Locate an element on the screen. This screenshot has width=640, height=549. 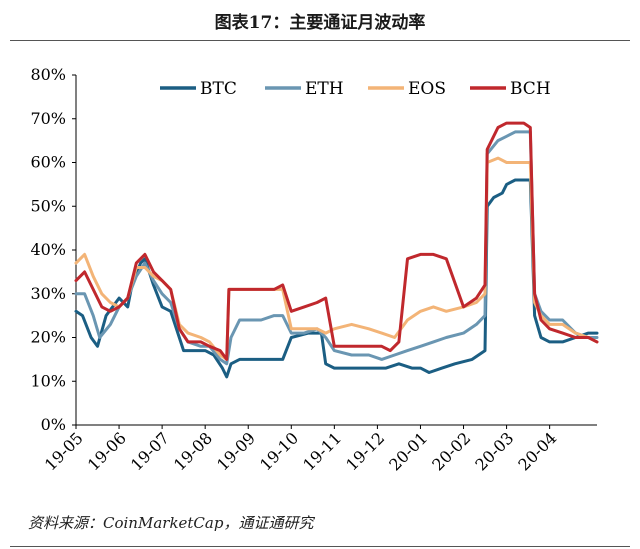
x-tick-label: 19-12 is located at coordinates (365, 451).